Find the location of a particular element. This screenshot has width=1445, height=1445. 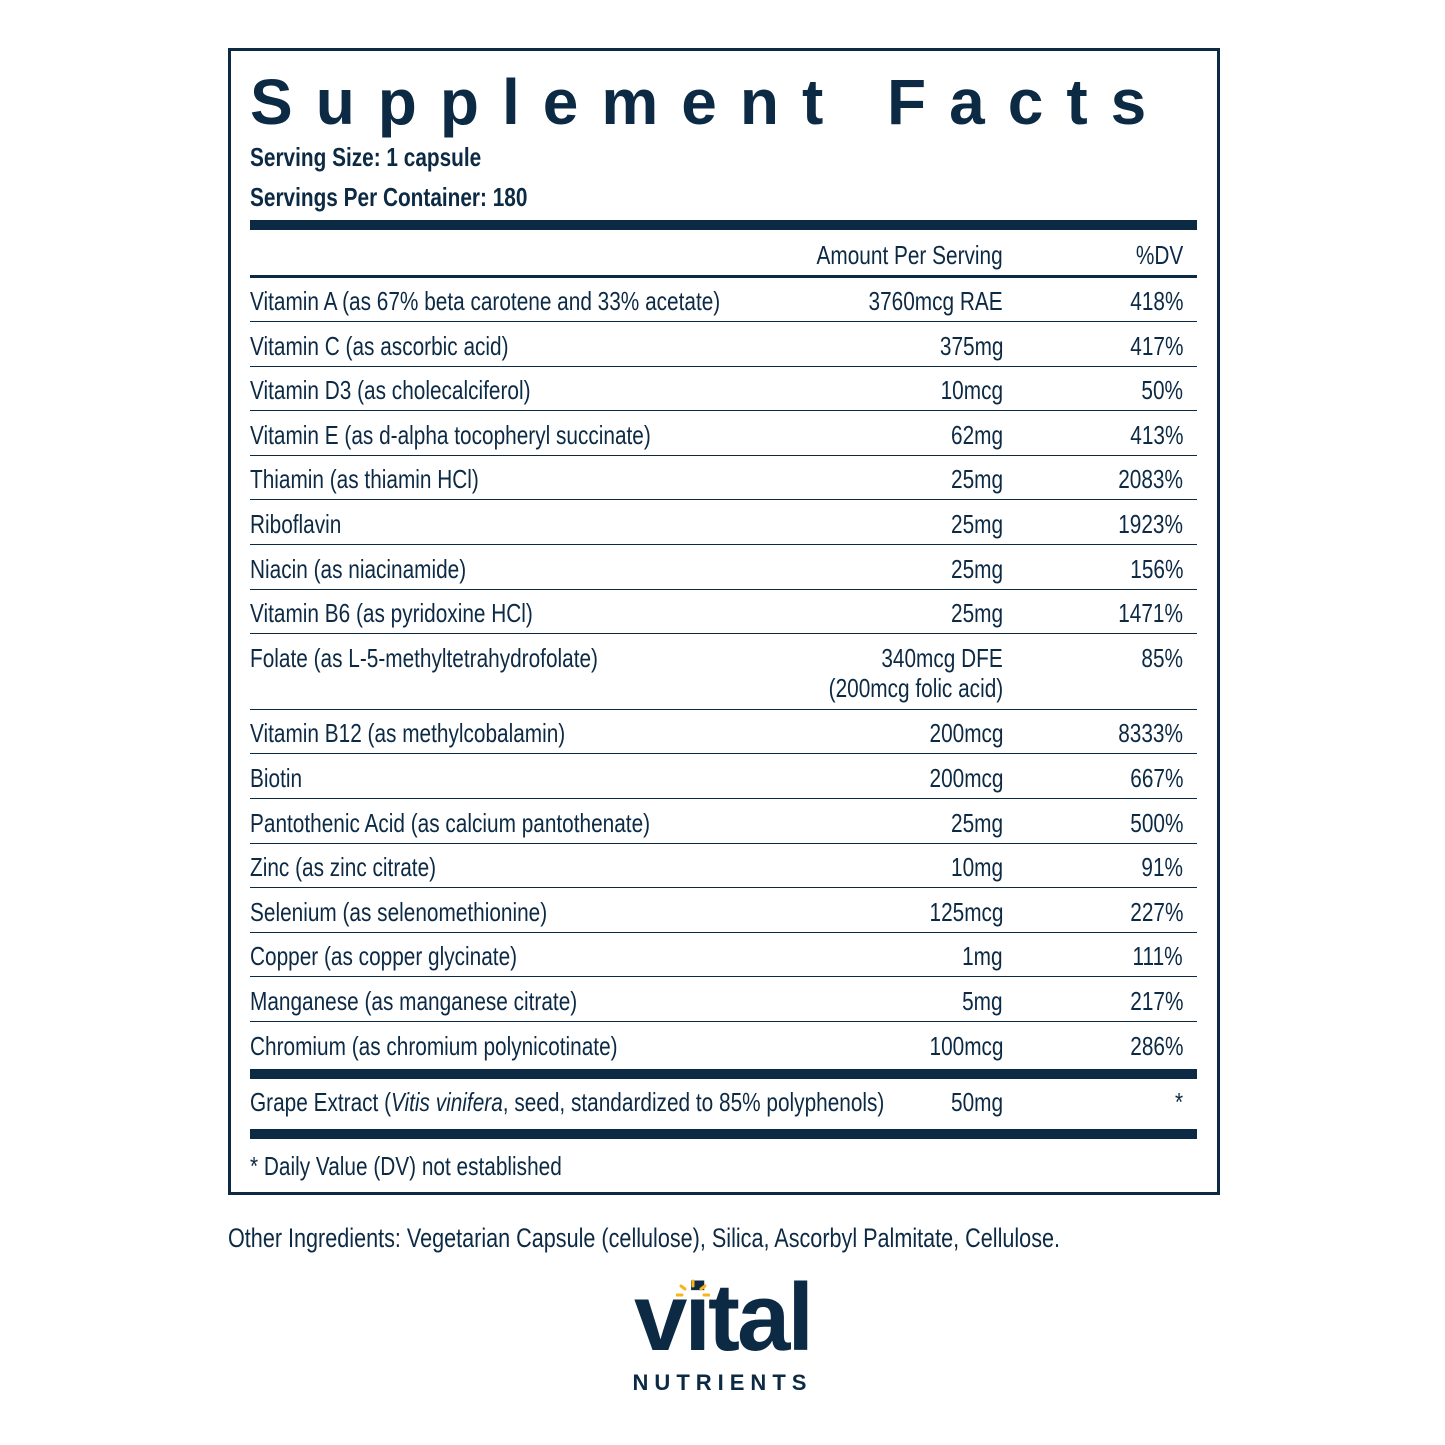

daily-value-cell: 1471% is located at coordinates (1142, 613).